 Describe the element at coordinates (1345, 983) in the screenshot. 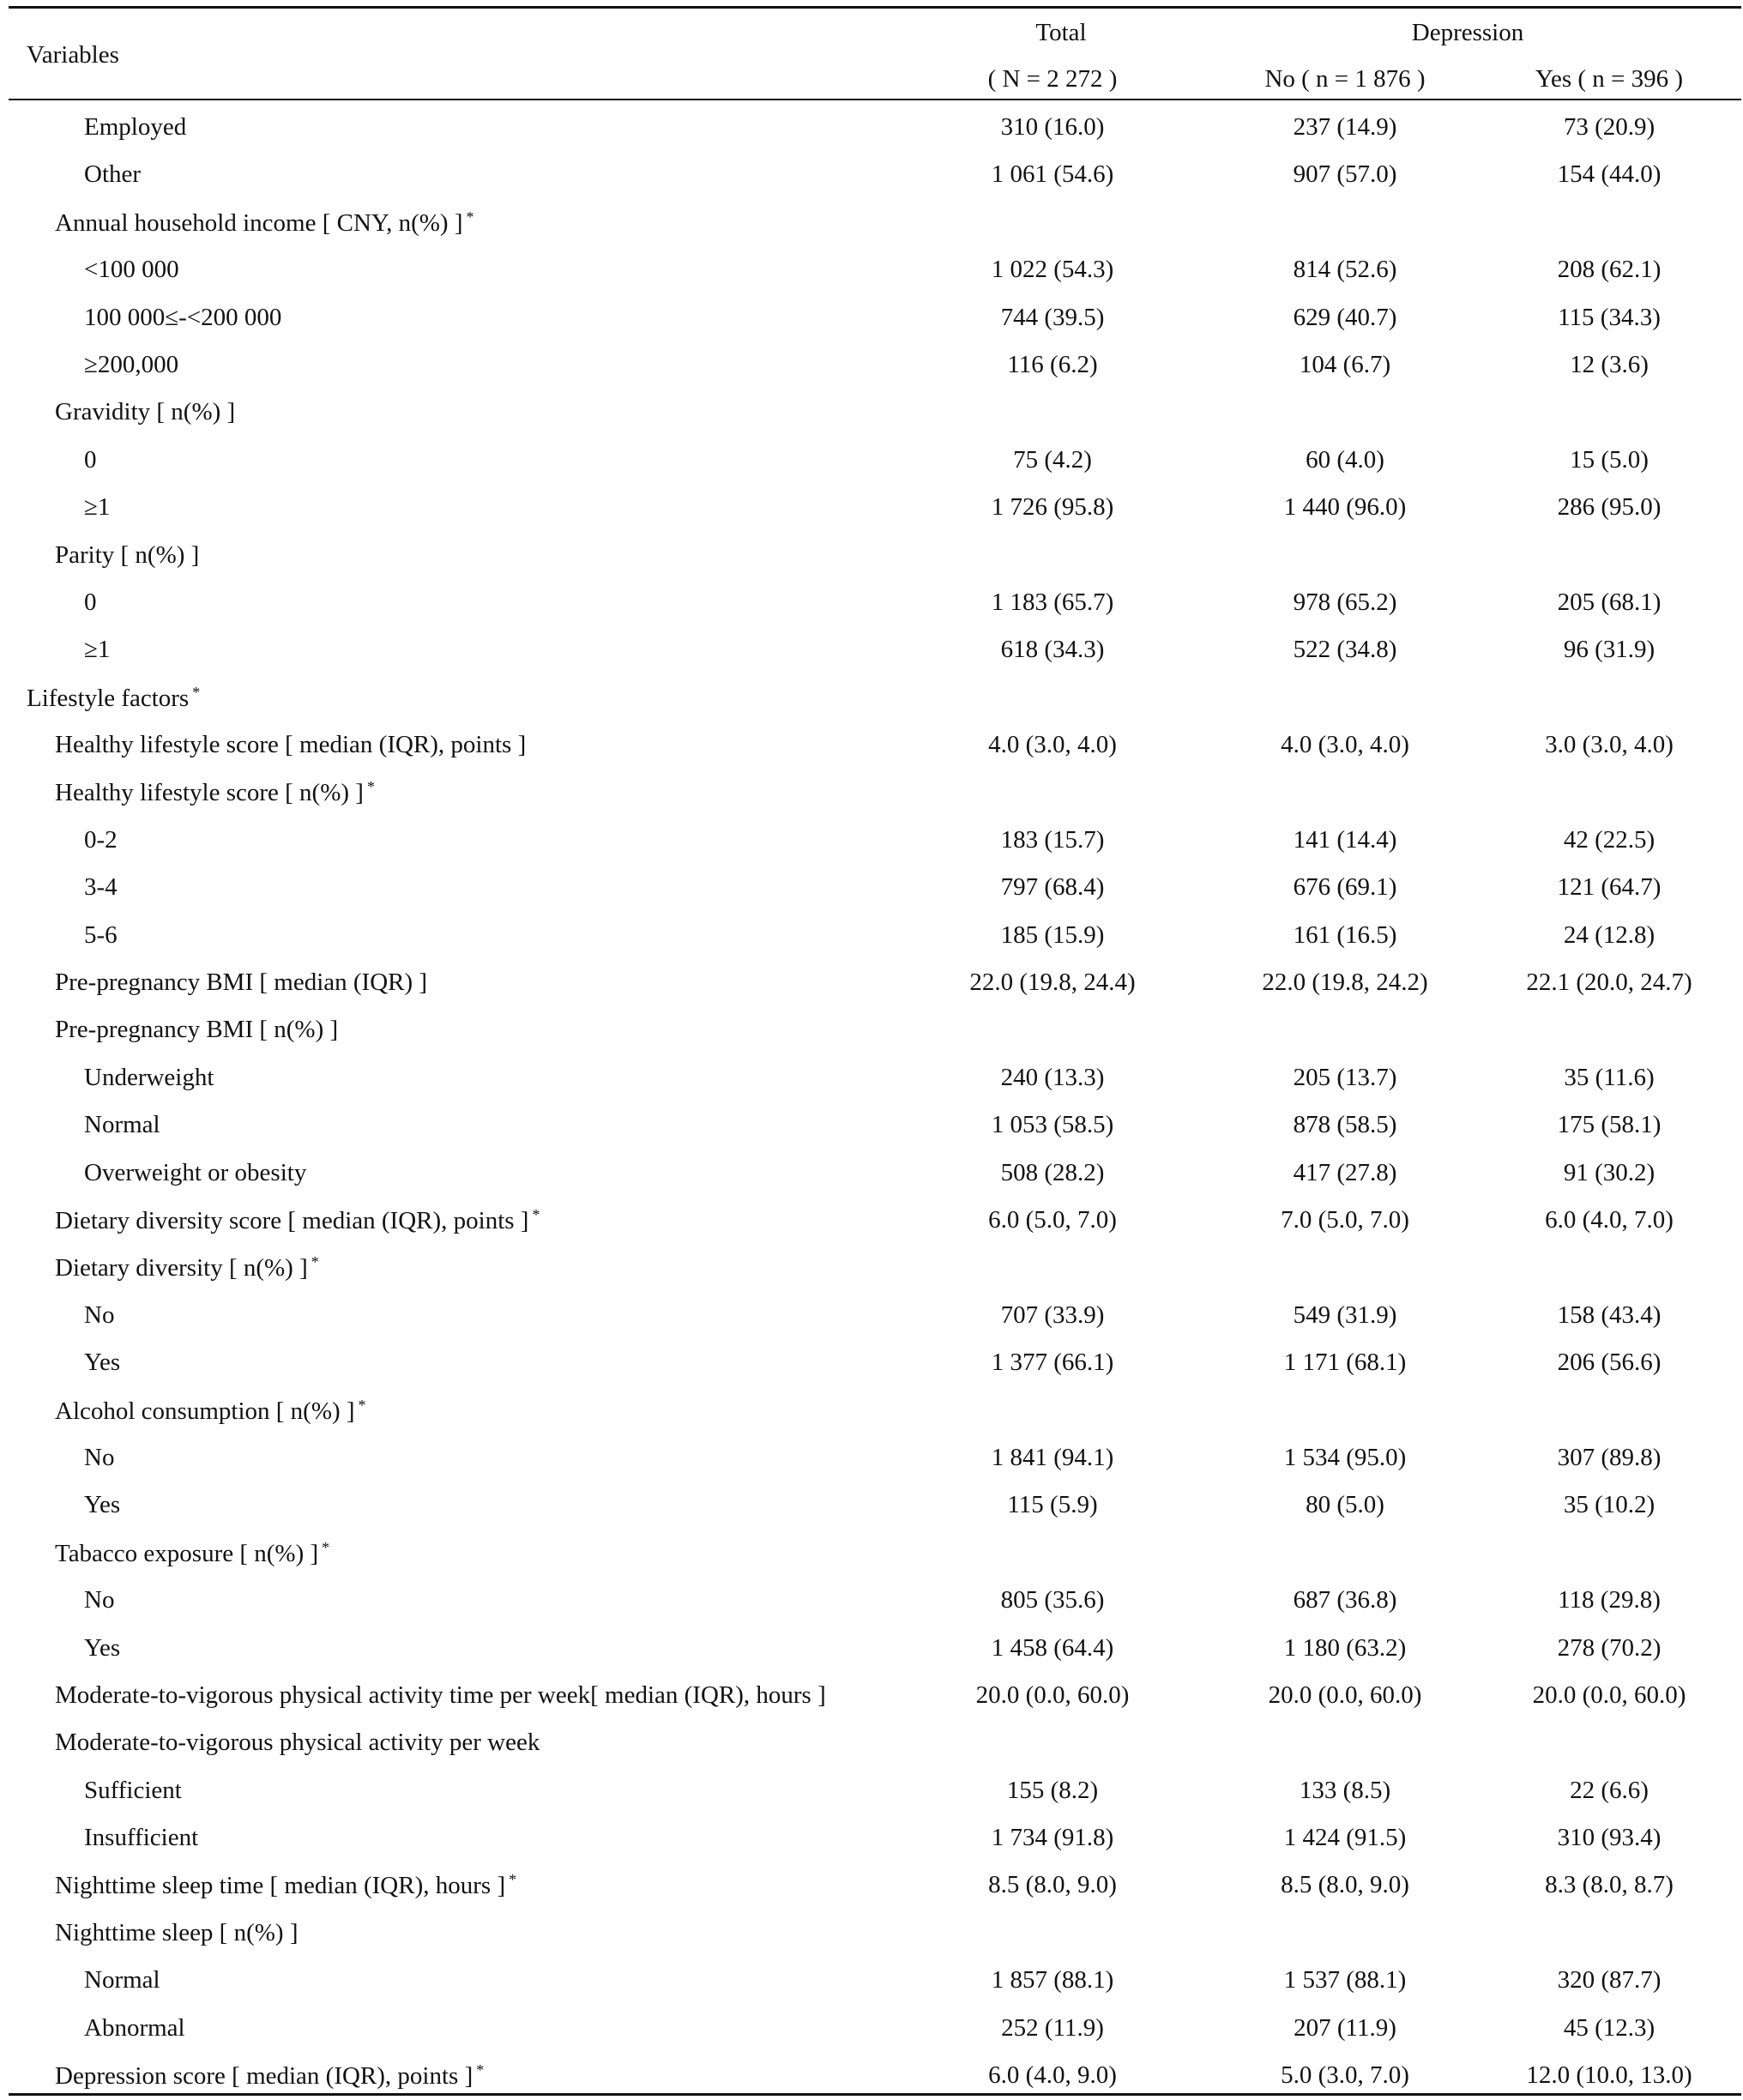

I see `cell-no-depression: 22.0 (19.8, 24.2)` at that location.